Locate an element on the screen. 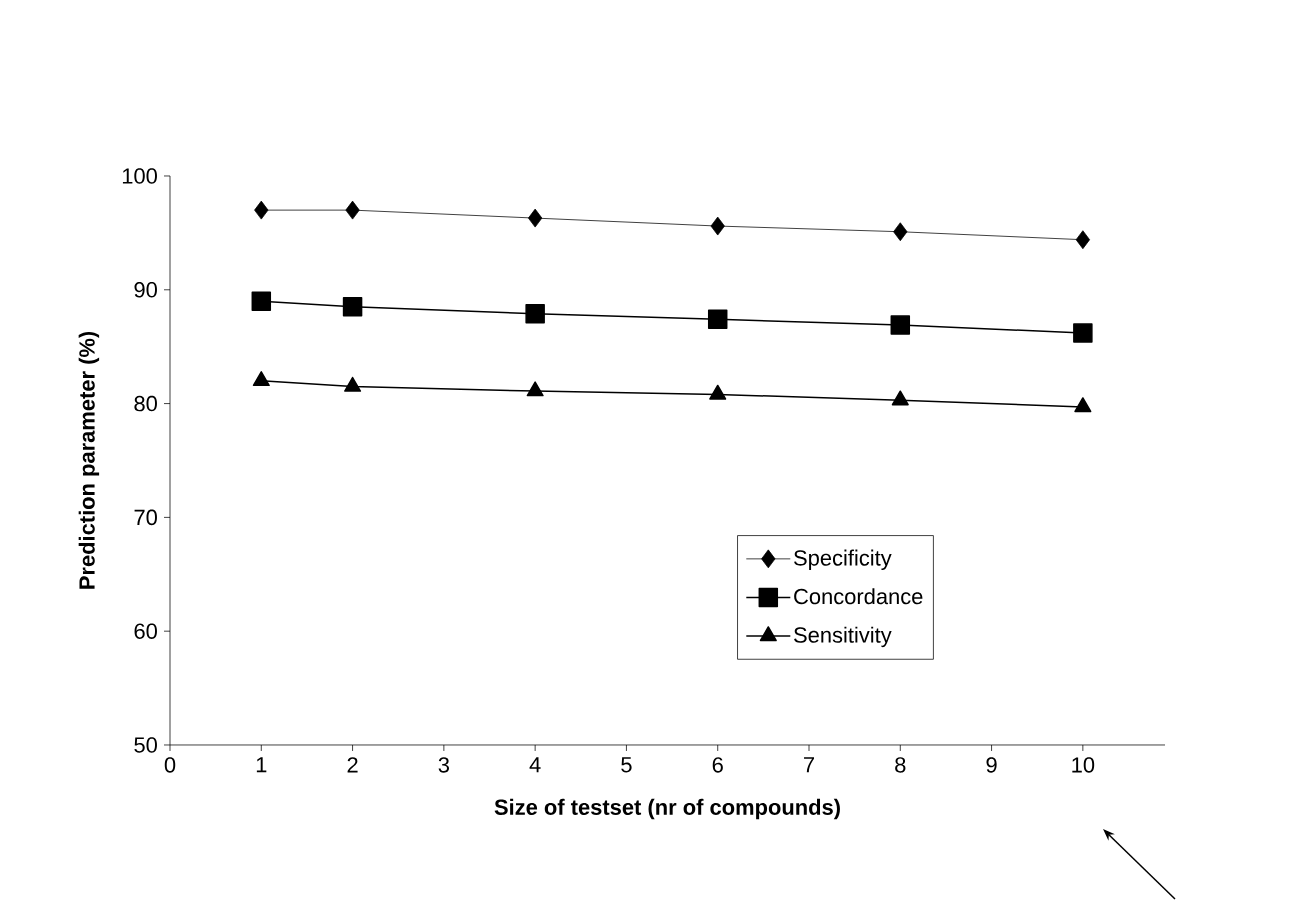  x-tick-label: 9 is located at coordinates (991, 765).